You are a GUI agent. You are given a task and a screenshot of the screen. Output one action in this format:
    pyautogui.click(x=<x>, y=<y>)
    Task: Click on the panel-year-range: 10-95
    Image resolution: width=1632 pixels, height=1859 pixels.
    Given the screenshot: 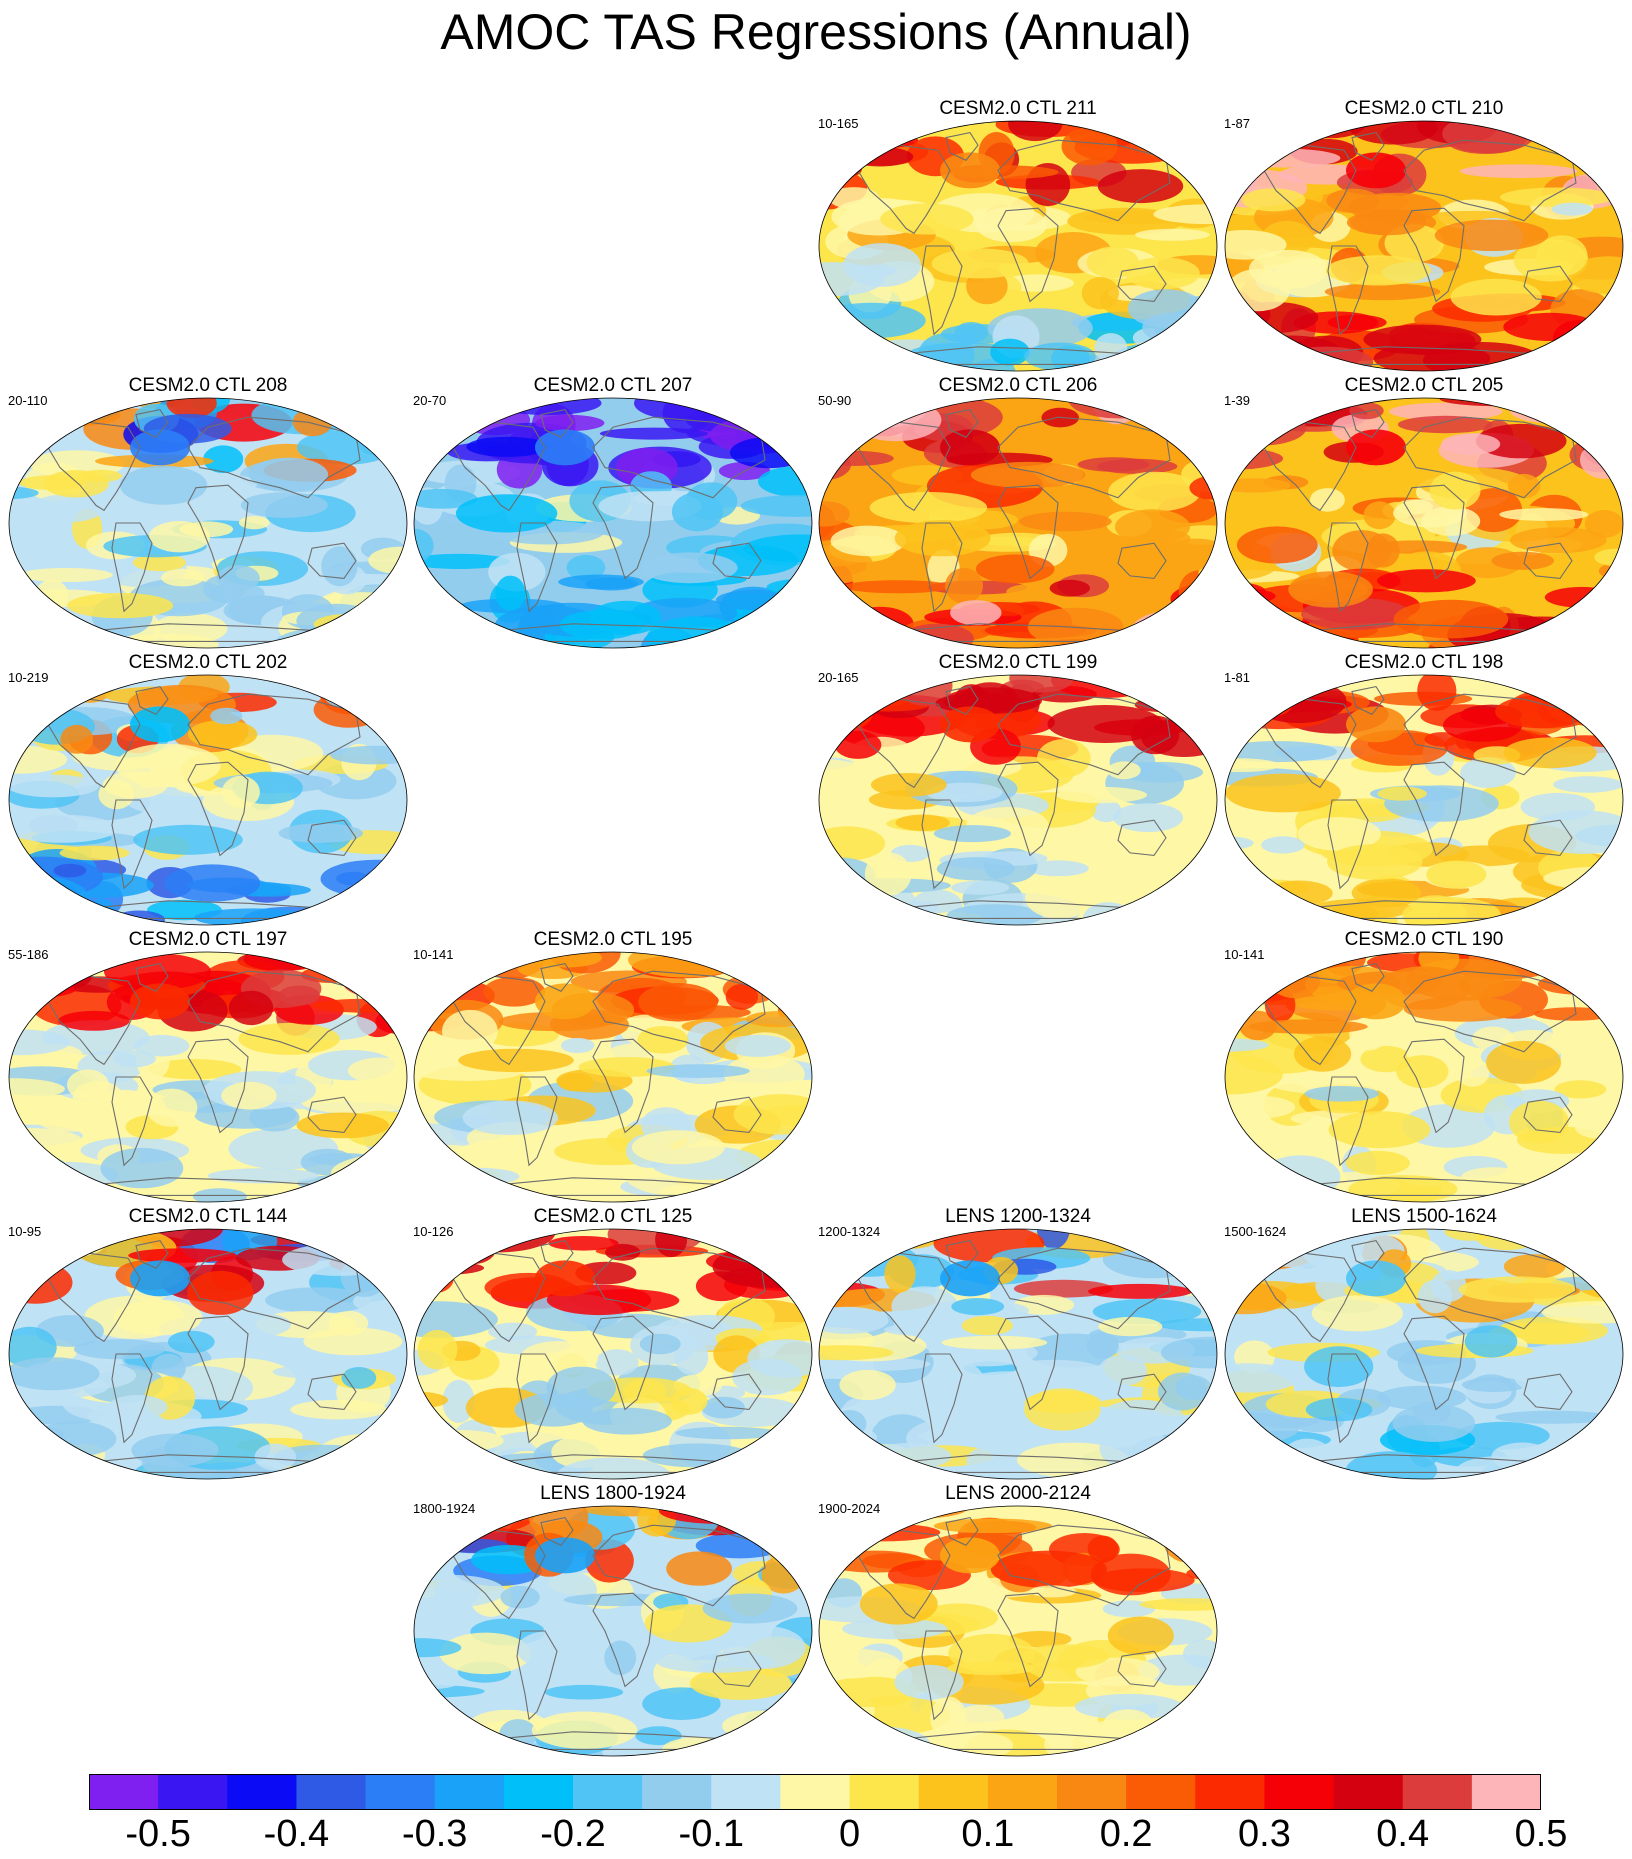 What is the action you would take?
    pyautogui.click(x=25, y=1231)
    